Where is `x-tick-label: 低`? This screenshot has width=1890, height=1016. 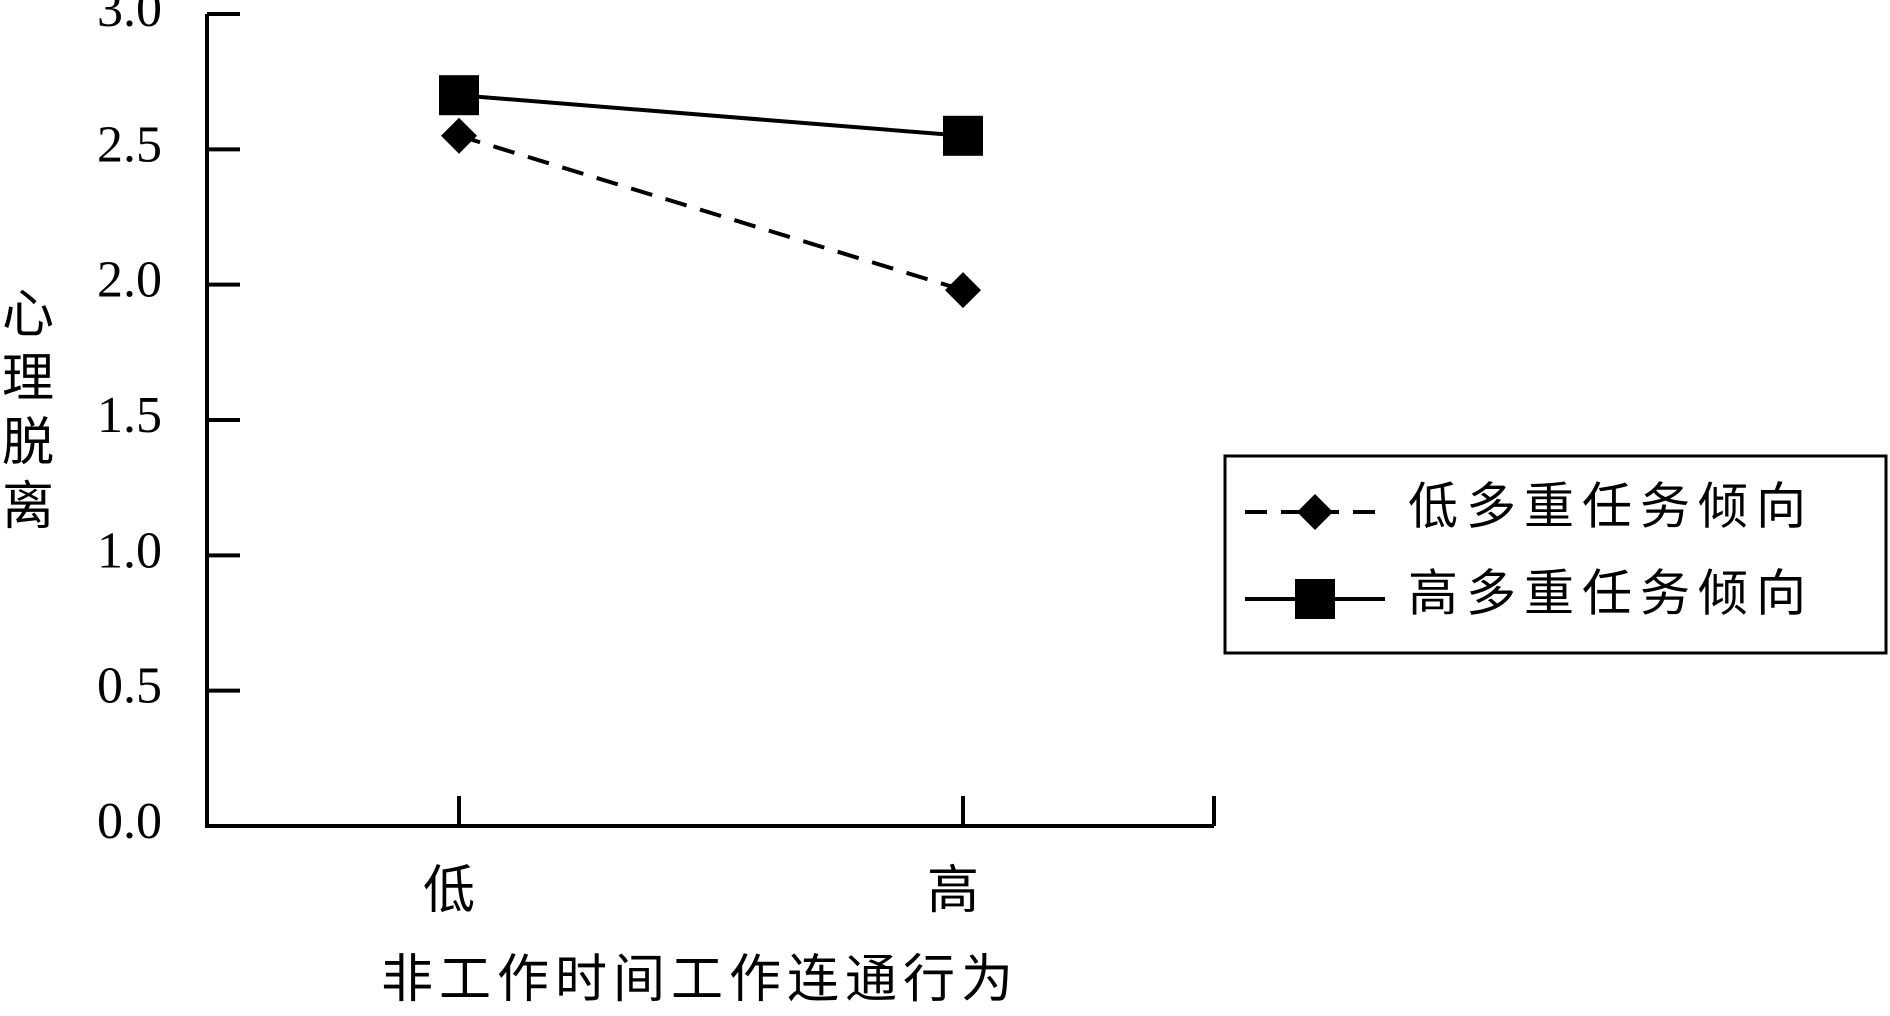
x-tick-label: 低 is located at coordinates (449, 891).